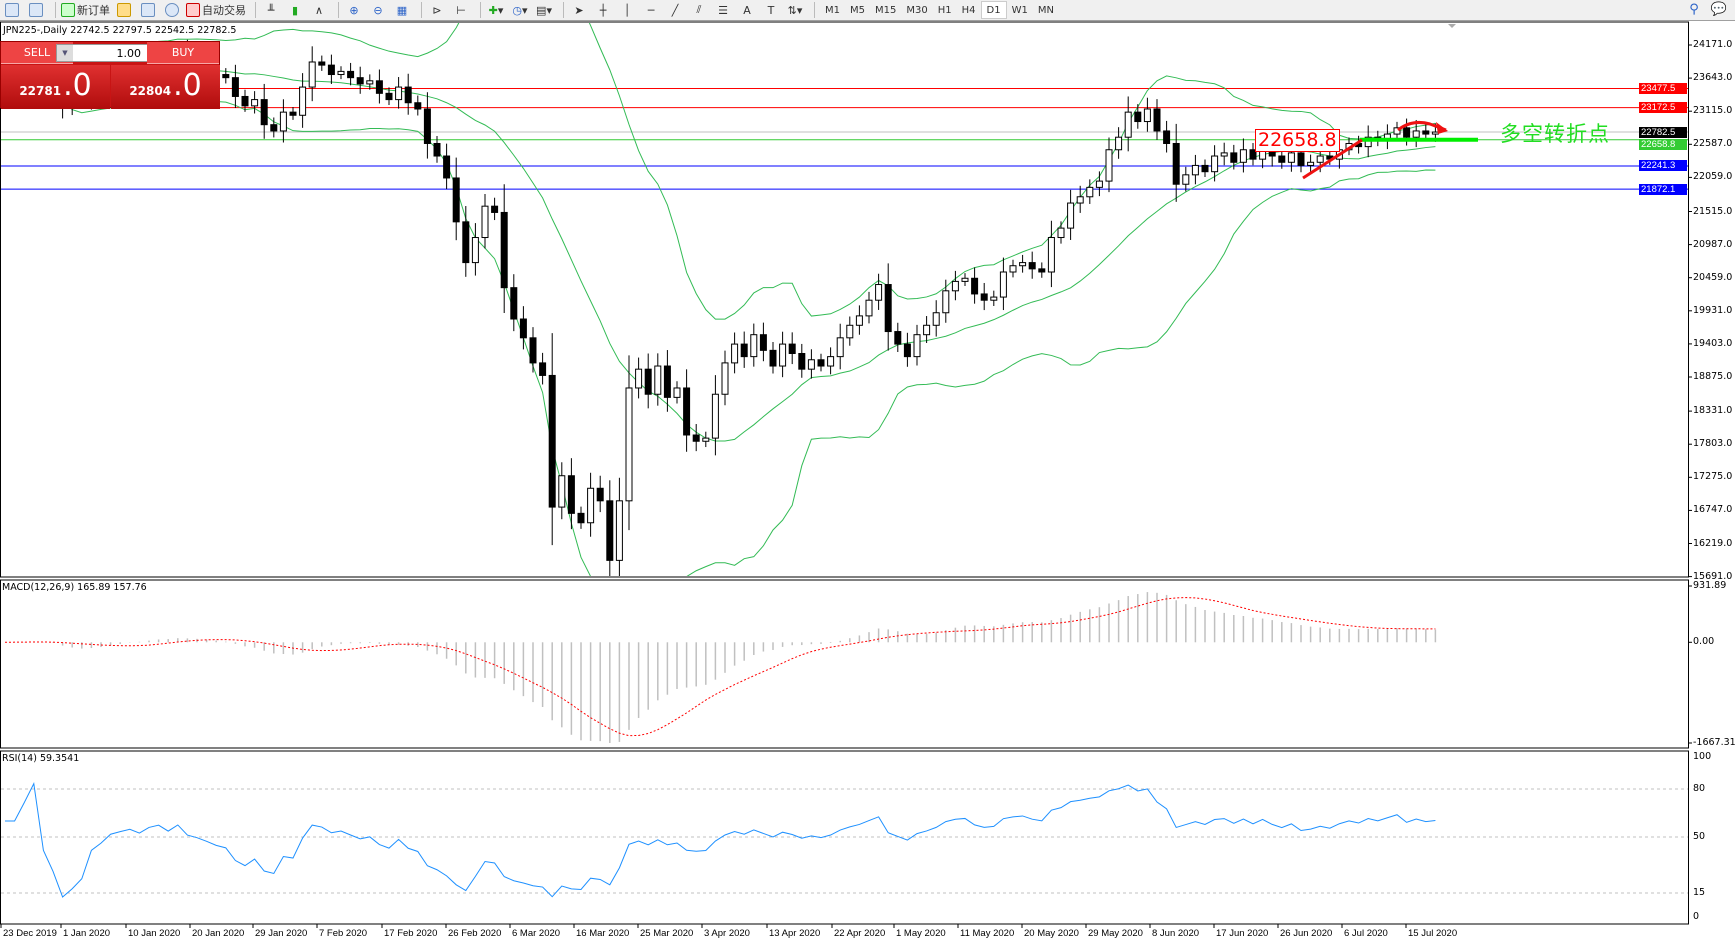 The height and width of the screenshot is (941, 1735). What do you see at coordinates (172, 10) in the screenshot?
I see `signals-button` at bounding box center [172, 10].